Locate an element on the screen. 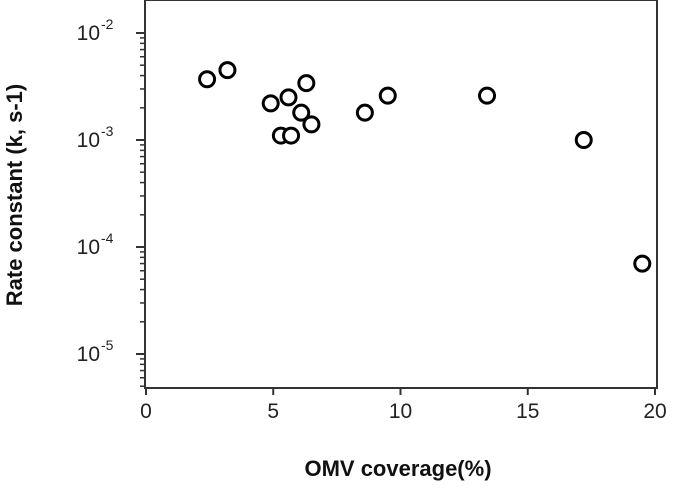  y-axis-title: Rate constant (k, s-1) is located at coordinates (14, 195).